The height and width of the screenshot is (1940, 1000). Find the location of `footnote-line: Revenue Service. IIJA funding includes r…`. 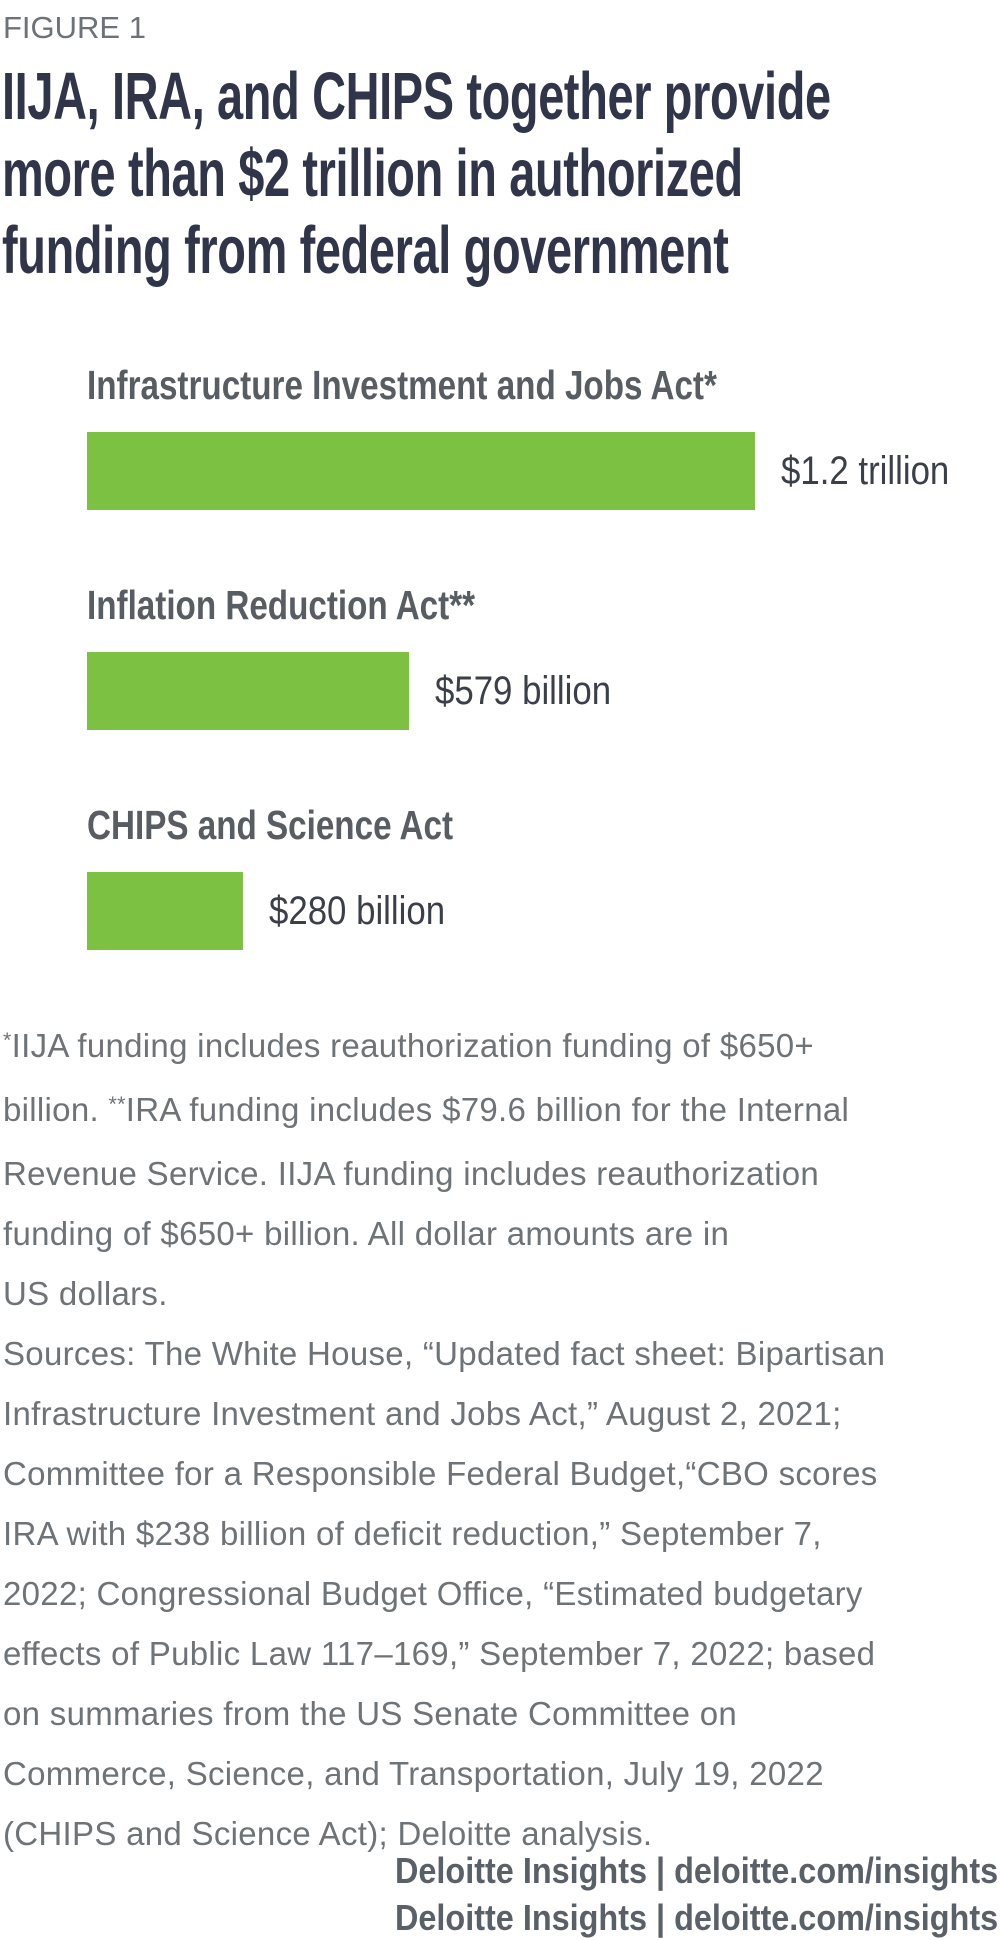

footnote-line: Revenue Service. IIJA funding includes r… is located at coordinates (501, 1174).